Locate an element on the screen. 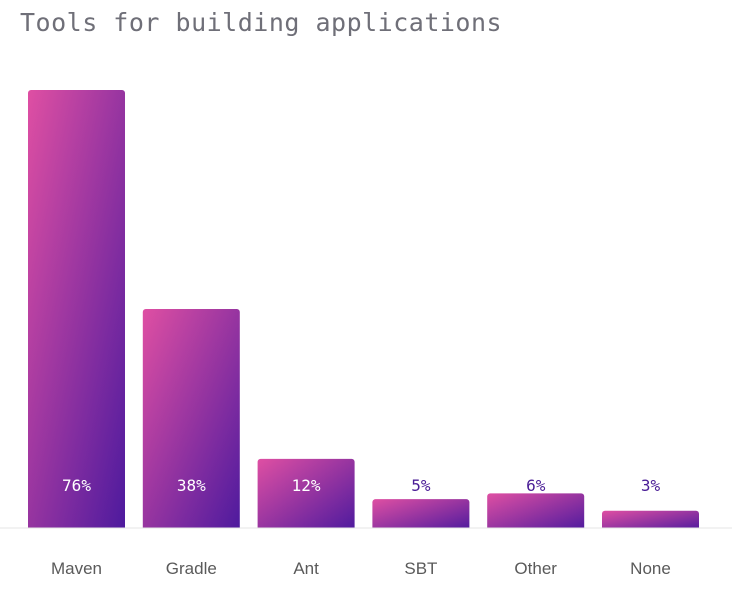  value-label-sbt: 5% is located at coordinates (421, 485).